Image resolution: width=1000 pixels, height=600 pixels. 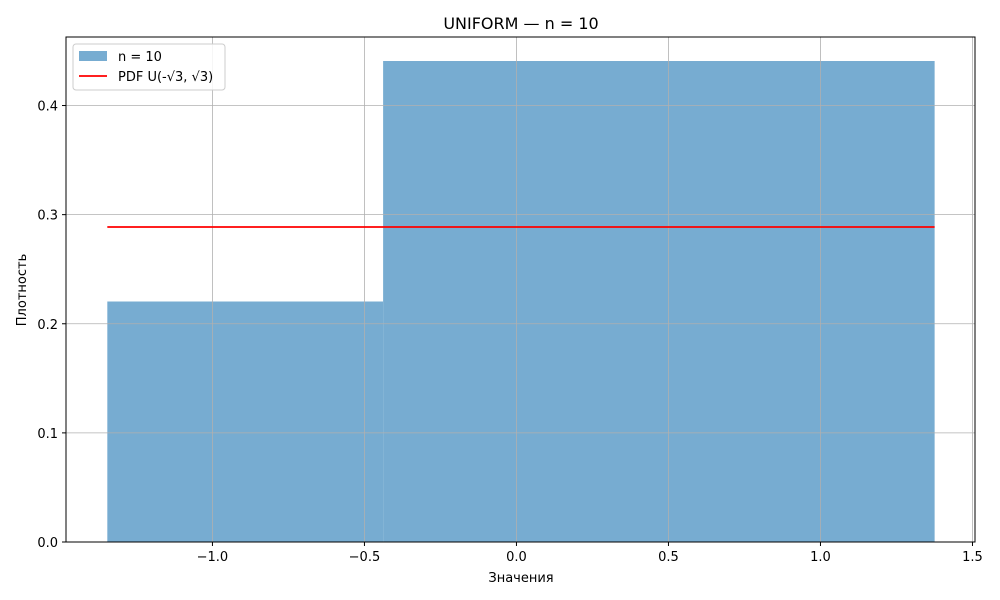 I want to click on legend-label-pdf: PDF U(-√3, √3), so click(x=165, y=77).